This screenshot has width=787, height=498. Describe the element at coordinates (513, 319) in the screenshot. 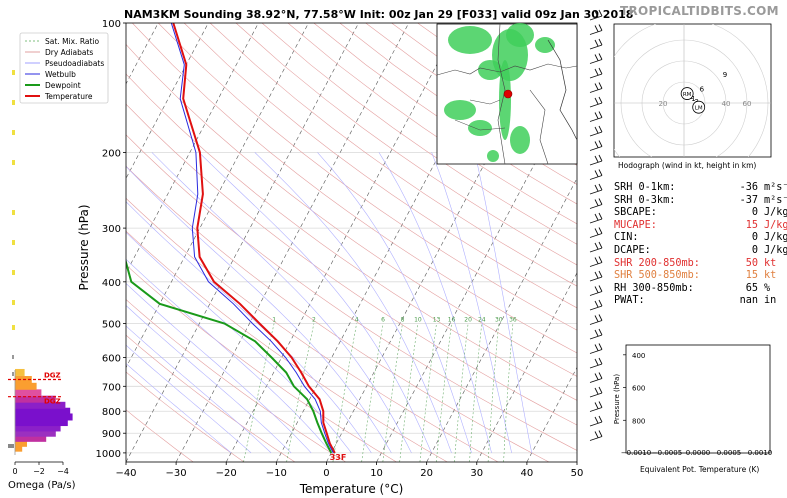

I see `mixing-ratio-label: 36` at that location.